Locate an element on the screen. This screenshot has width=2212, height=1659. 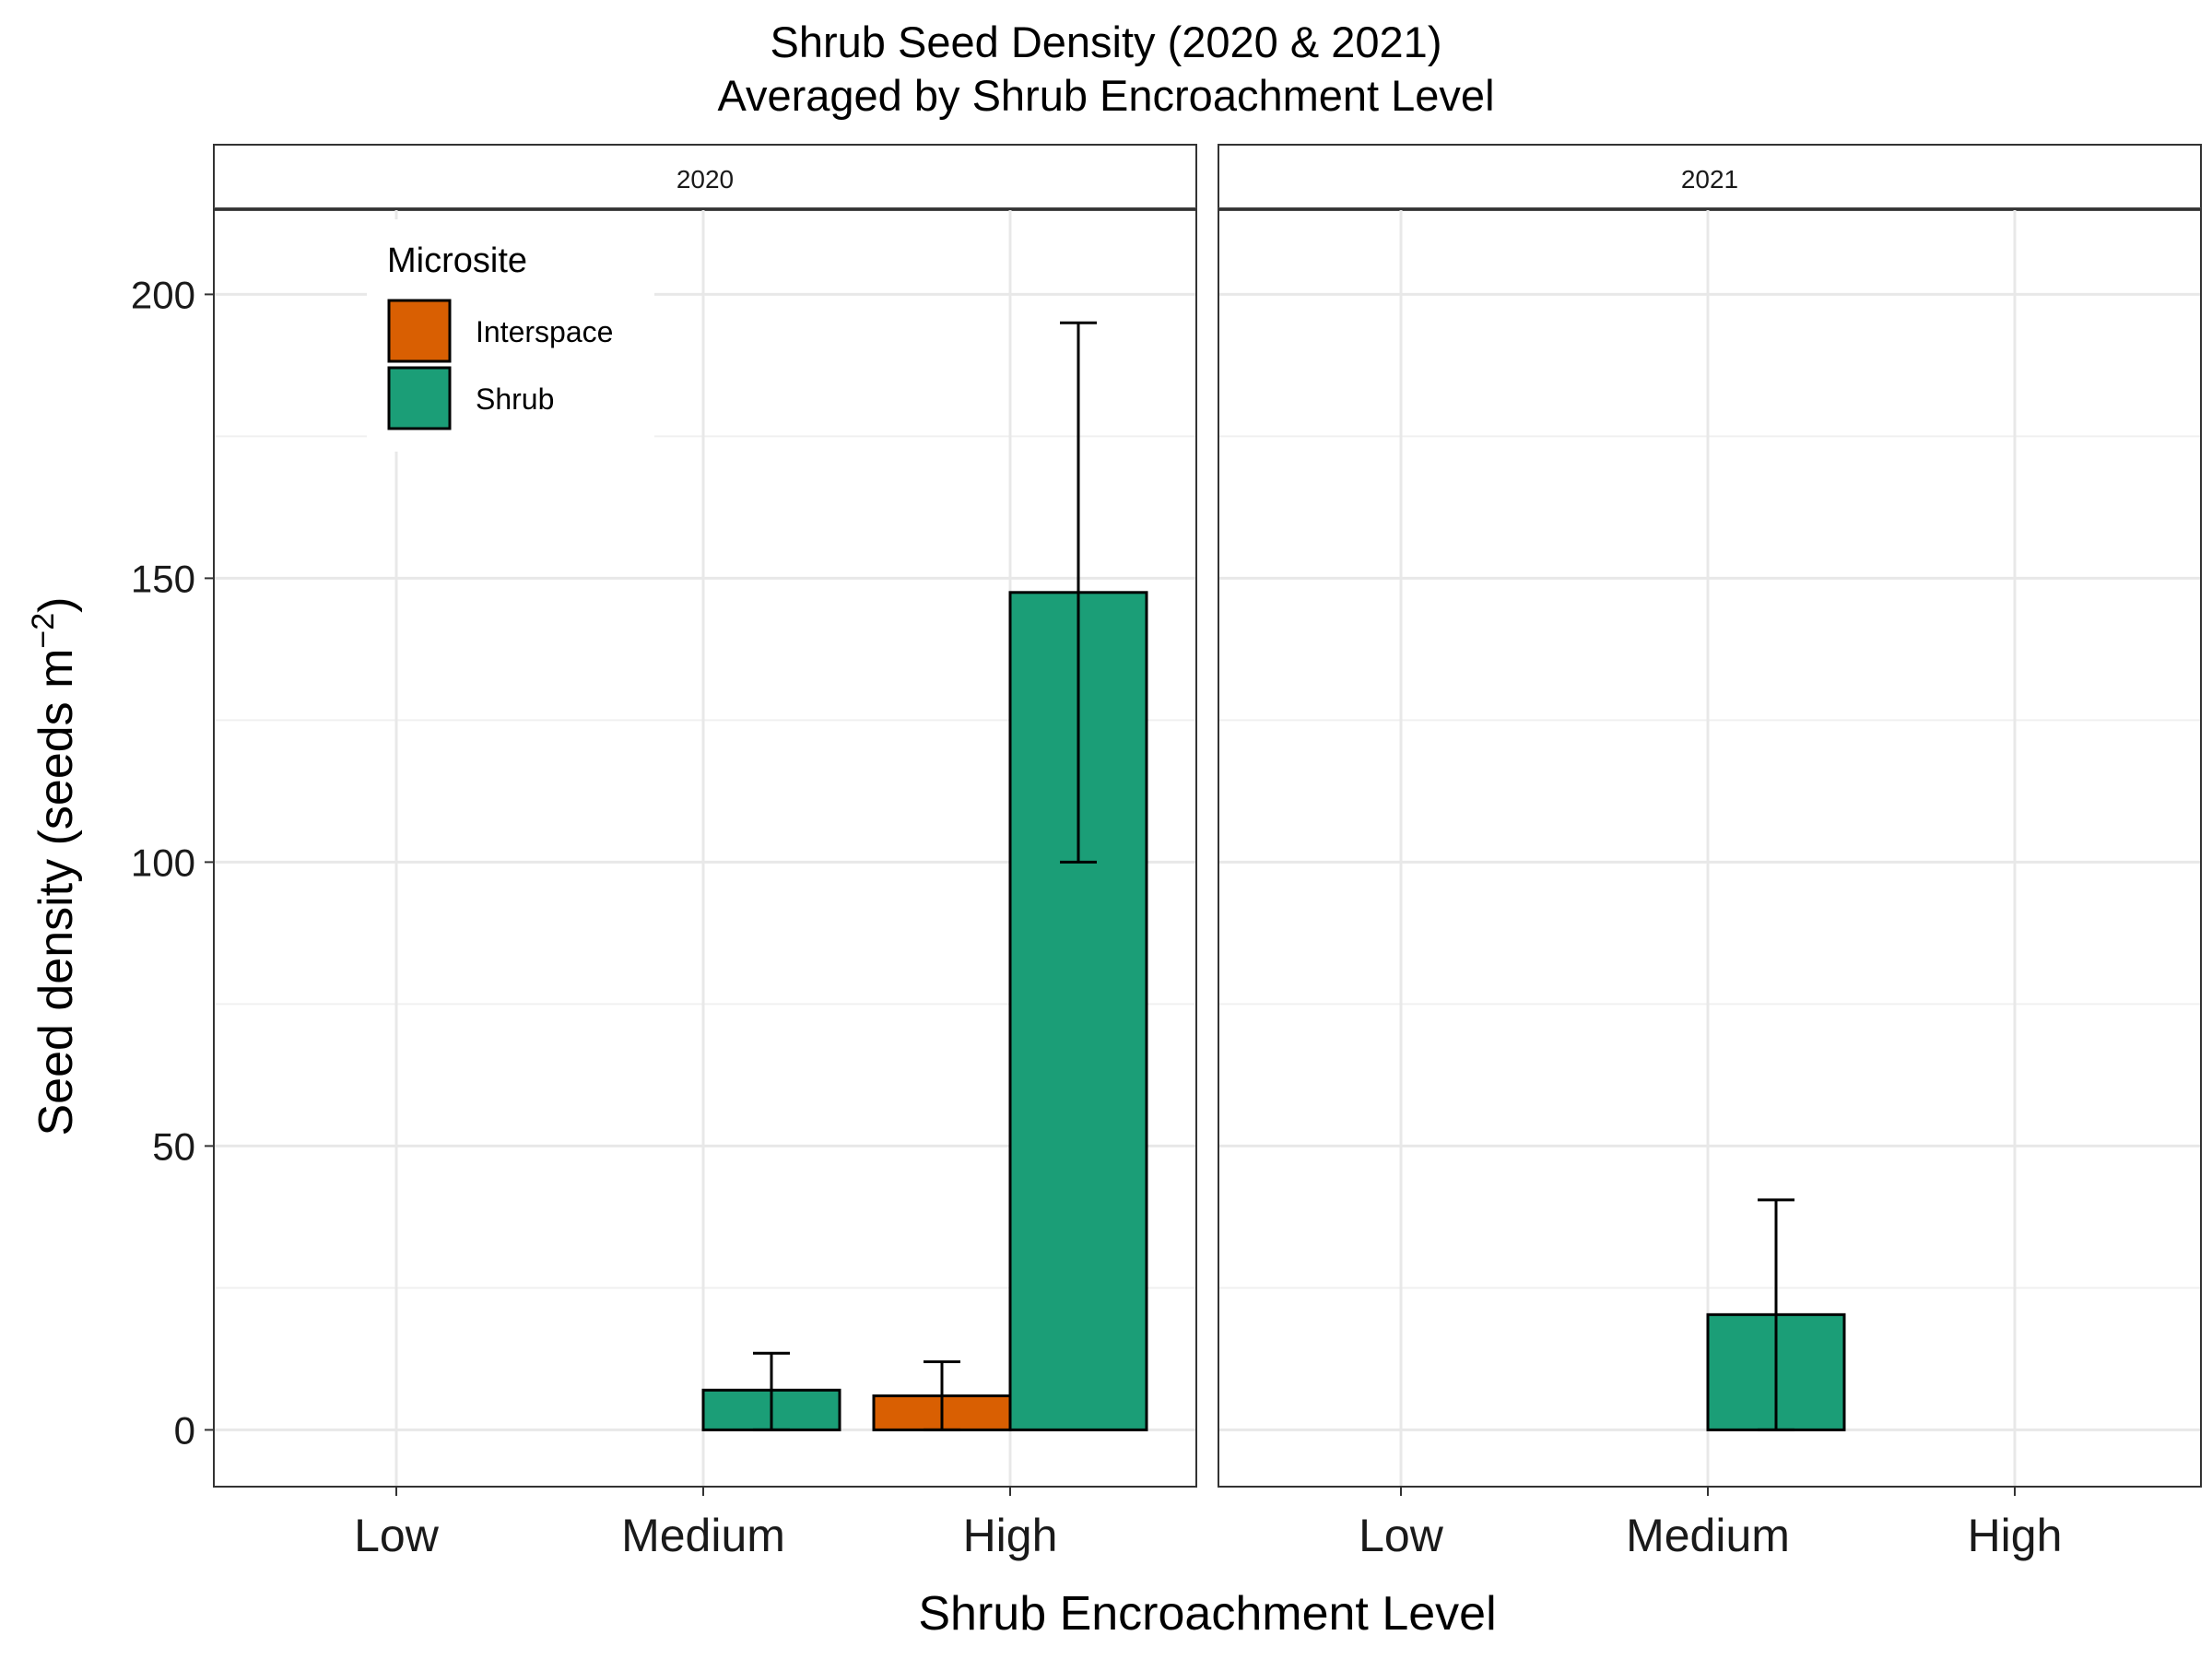
legend-key-interspace is located at coordinates (419, 331).